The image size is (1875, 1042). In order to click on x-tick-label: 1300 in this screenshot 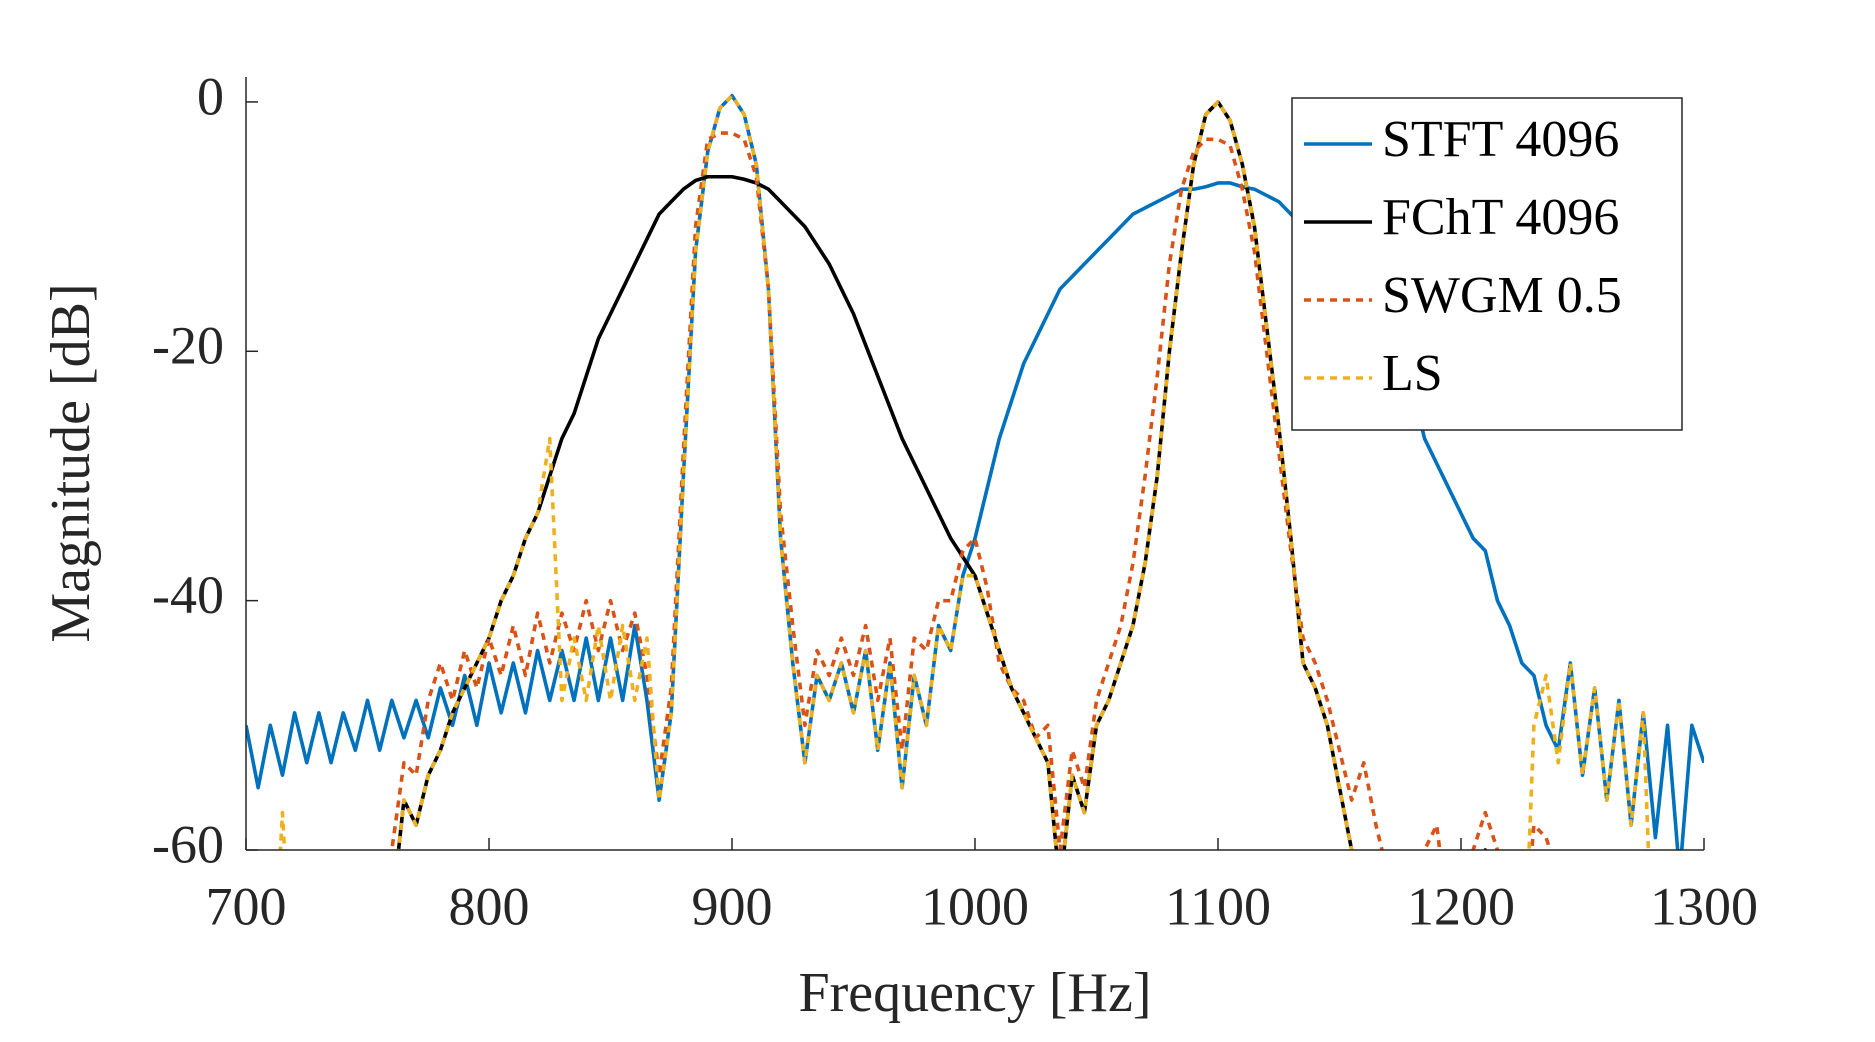, I will do `click(1704, 906)`.